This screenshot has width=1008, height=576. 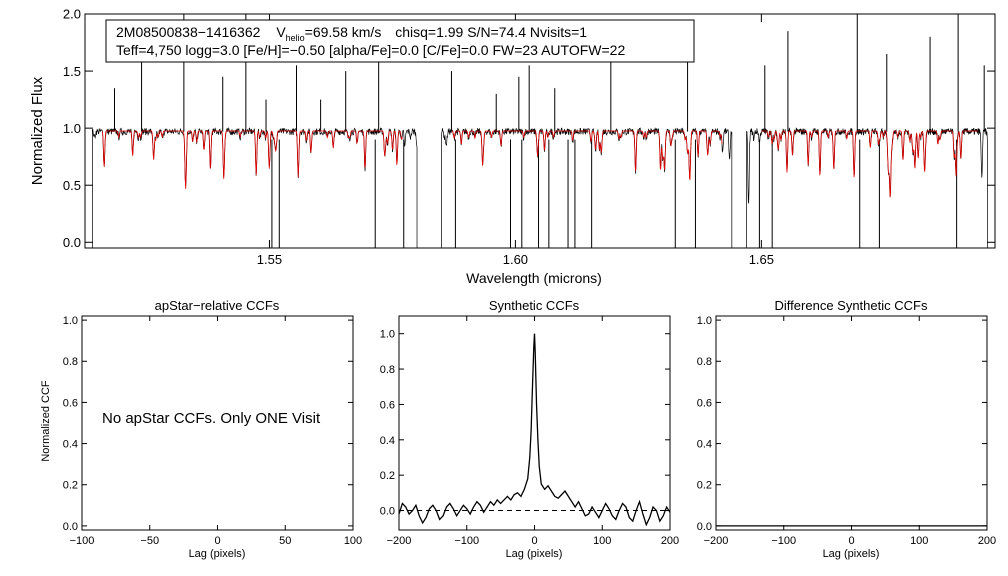 What do you see at coordinates (704, 403) in the screenshot?
I see `difference-ccf-y-tick-label: 0.6` at bounding box center [704, 403].